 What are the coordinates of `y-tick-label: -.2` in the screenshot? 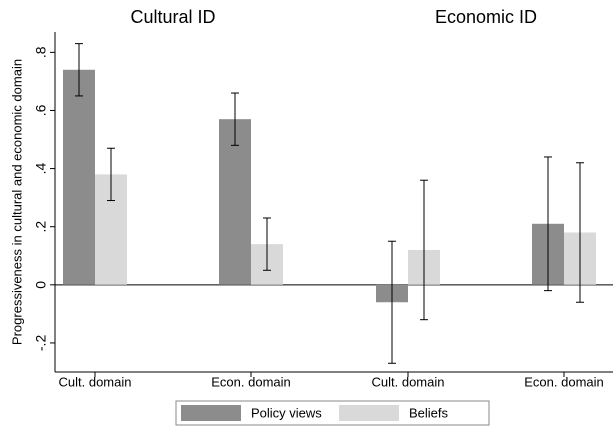 It's located at (41, 343).